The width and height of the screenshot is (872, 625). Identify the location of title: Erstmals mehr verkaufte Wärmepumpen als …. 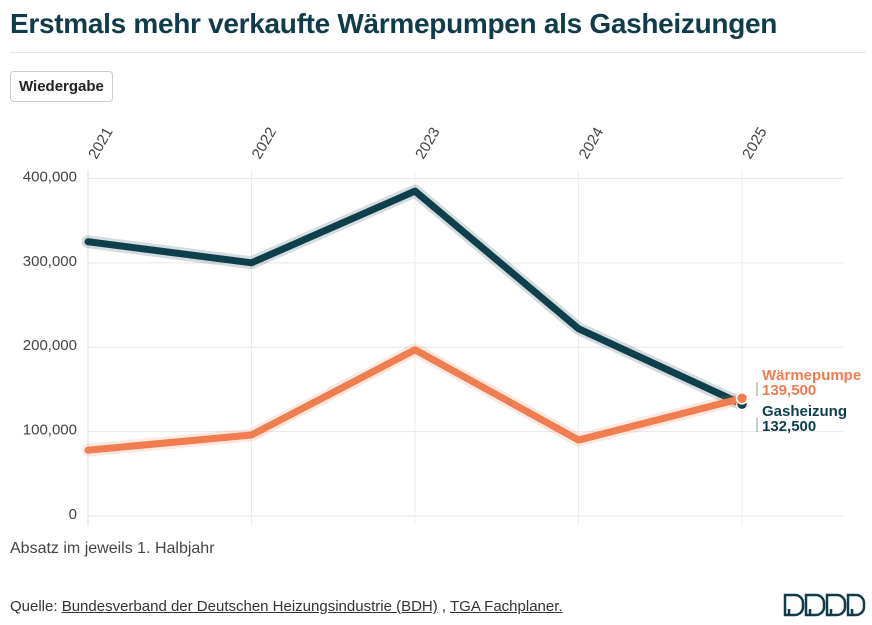
(394, 23).